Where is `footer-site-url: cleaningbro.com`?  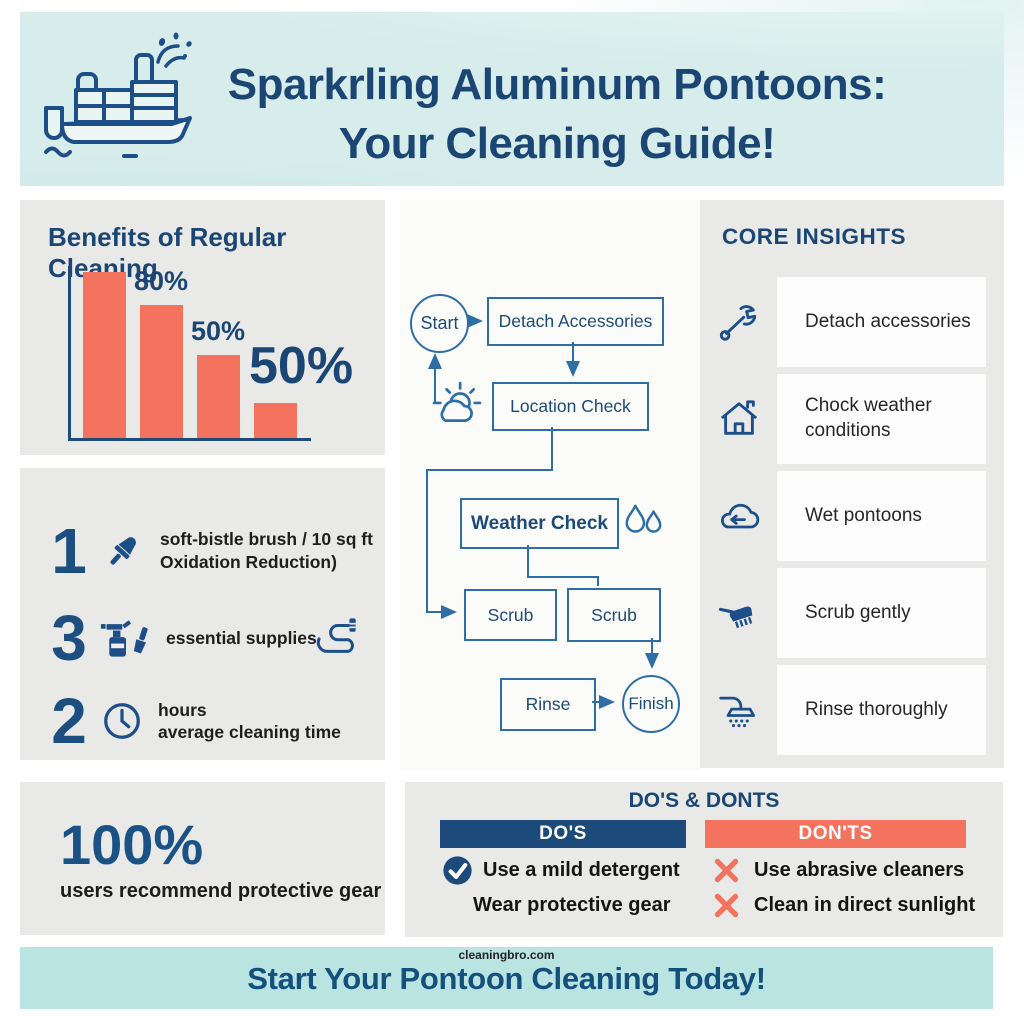
footer-site-url: cleaningbro.com is located at coordinates (506, 955).